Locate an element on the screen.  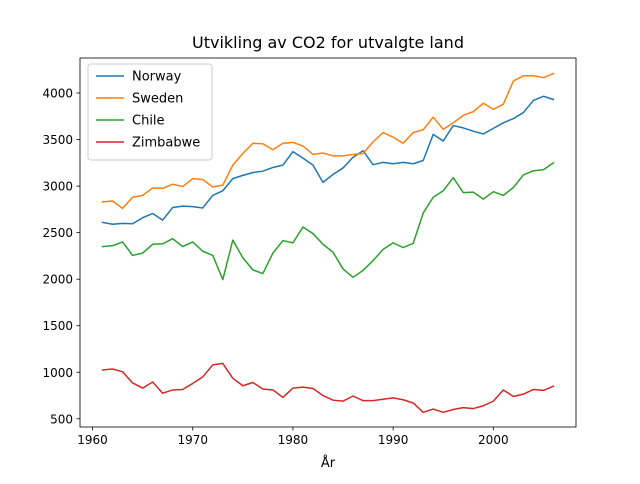
y-tick-label: 2000 is located at coordinates (57, 280).